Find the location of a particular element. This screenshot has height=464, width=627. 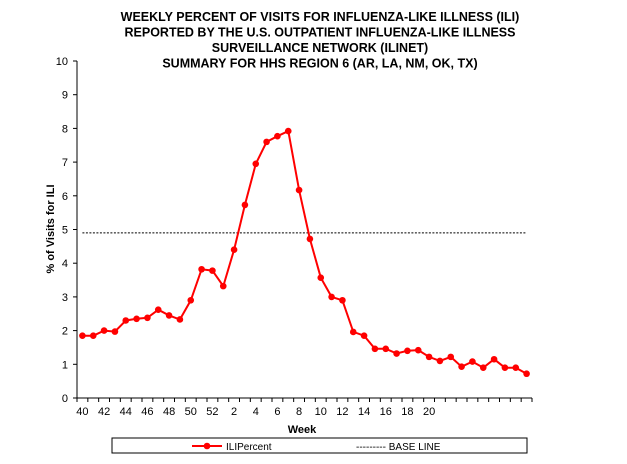

legend-box is located at coordinates (319, 445).